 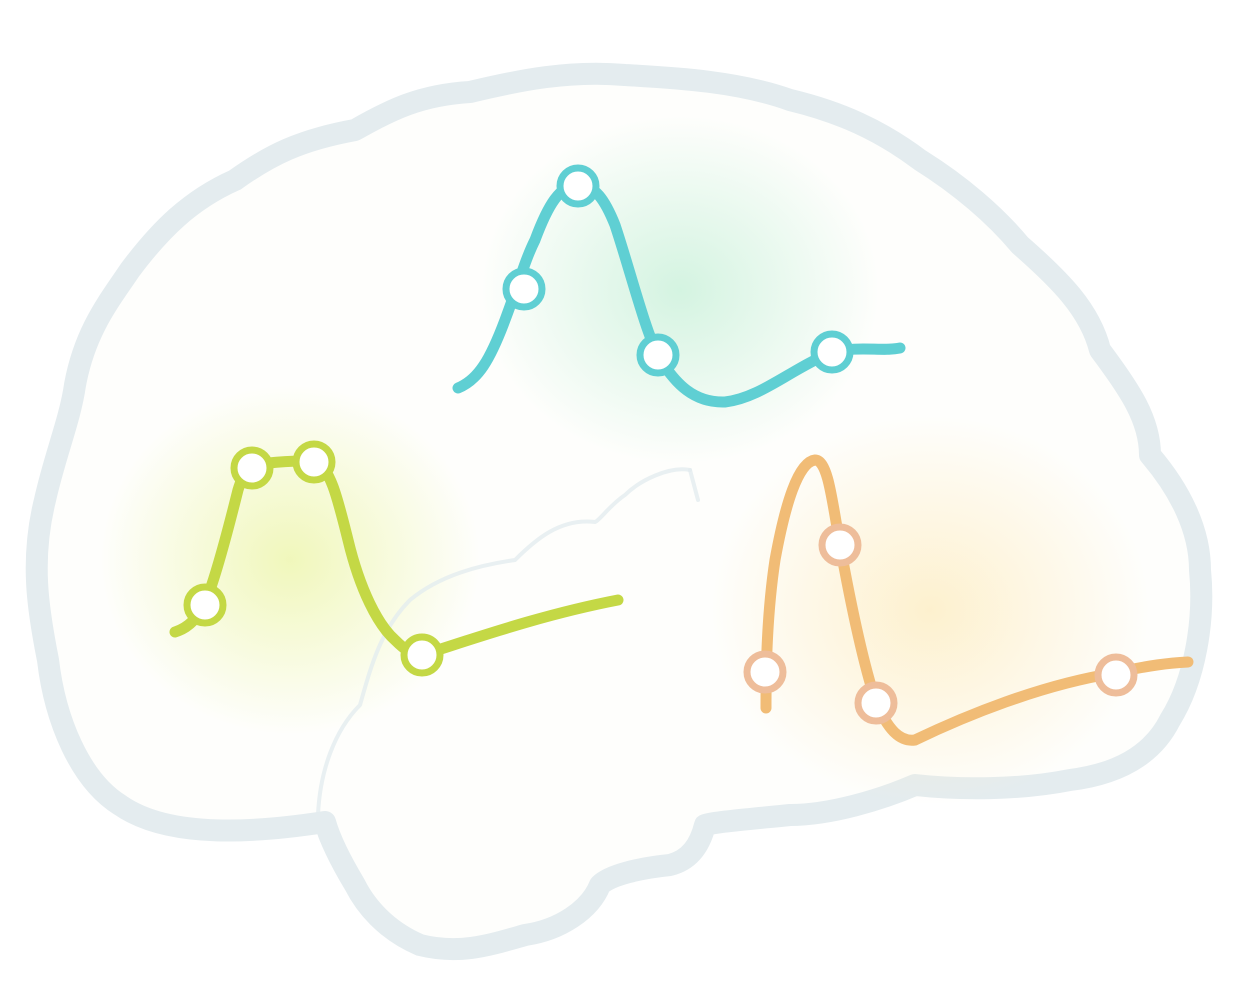 I want to click on orange-waveform, so click(x=968, y=600).